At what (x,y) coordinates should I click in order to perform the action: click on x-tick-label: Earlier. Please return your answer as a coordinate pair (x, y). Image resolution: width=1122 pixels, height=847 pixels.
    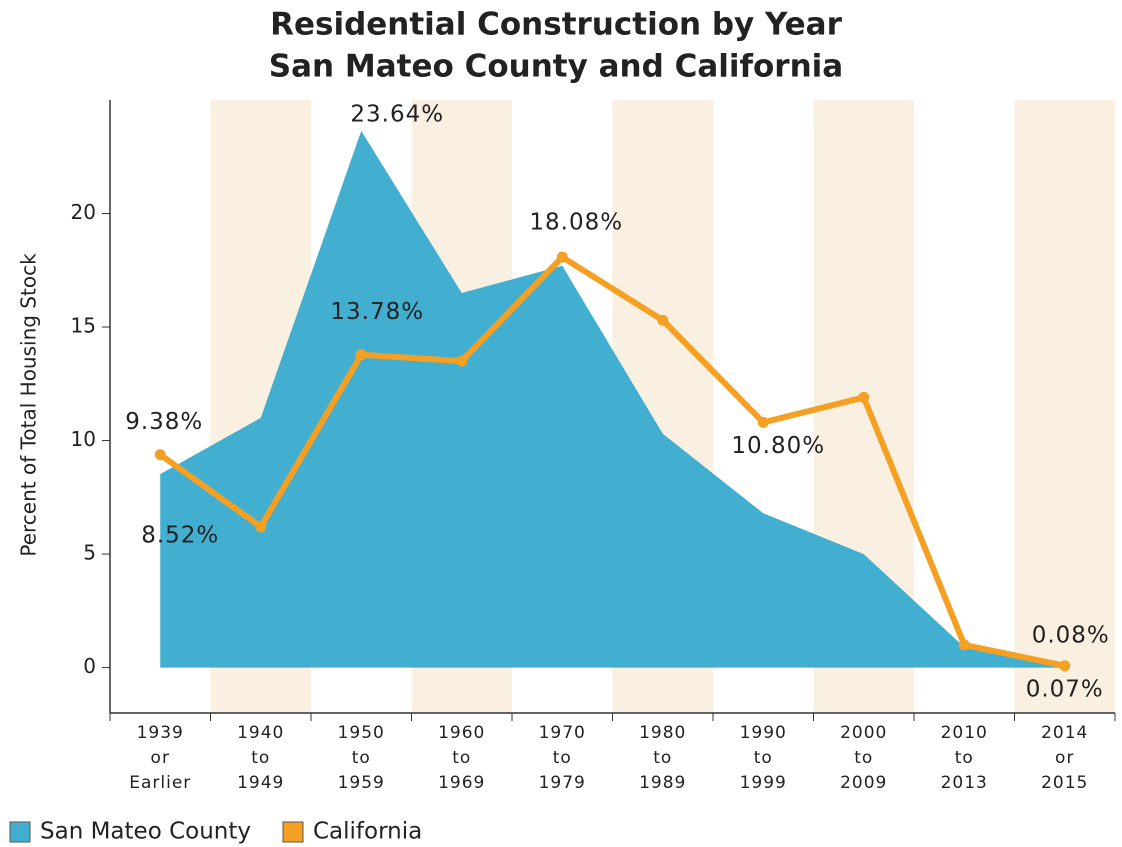
    Looking at the image, I should click on (160, 783).